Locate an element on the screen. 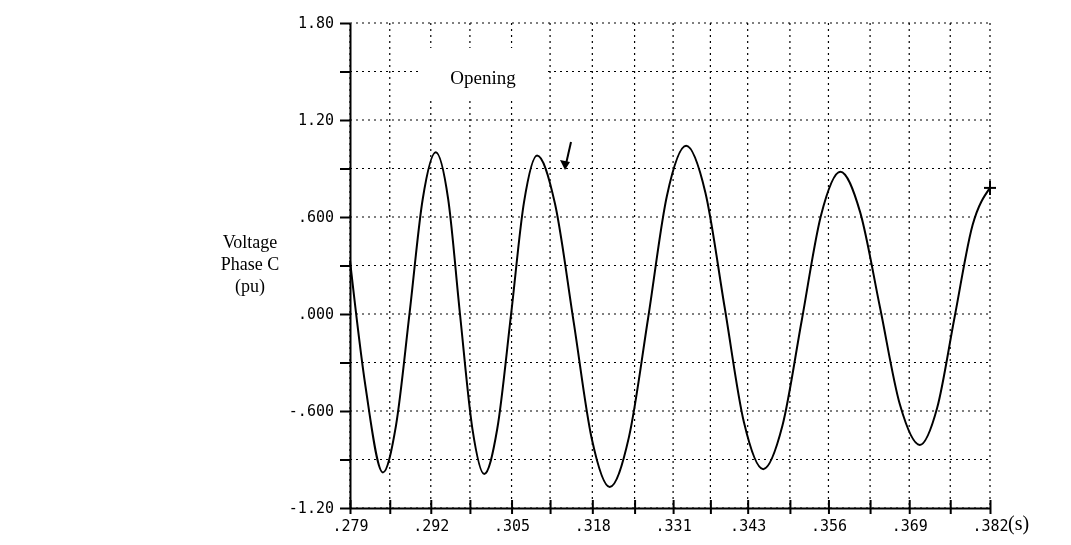 This screenshot has width=1071, height=545. y-tick-label: 1.20 is located at coordinates (315, 120).